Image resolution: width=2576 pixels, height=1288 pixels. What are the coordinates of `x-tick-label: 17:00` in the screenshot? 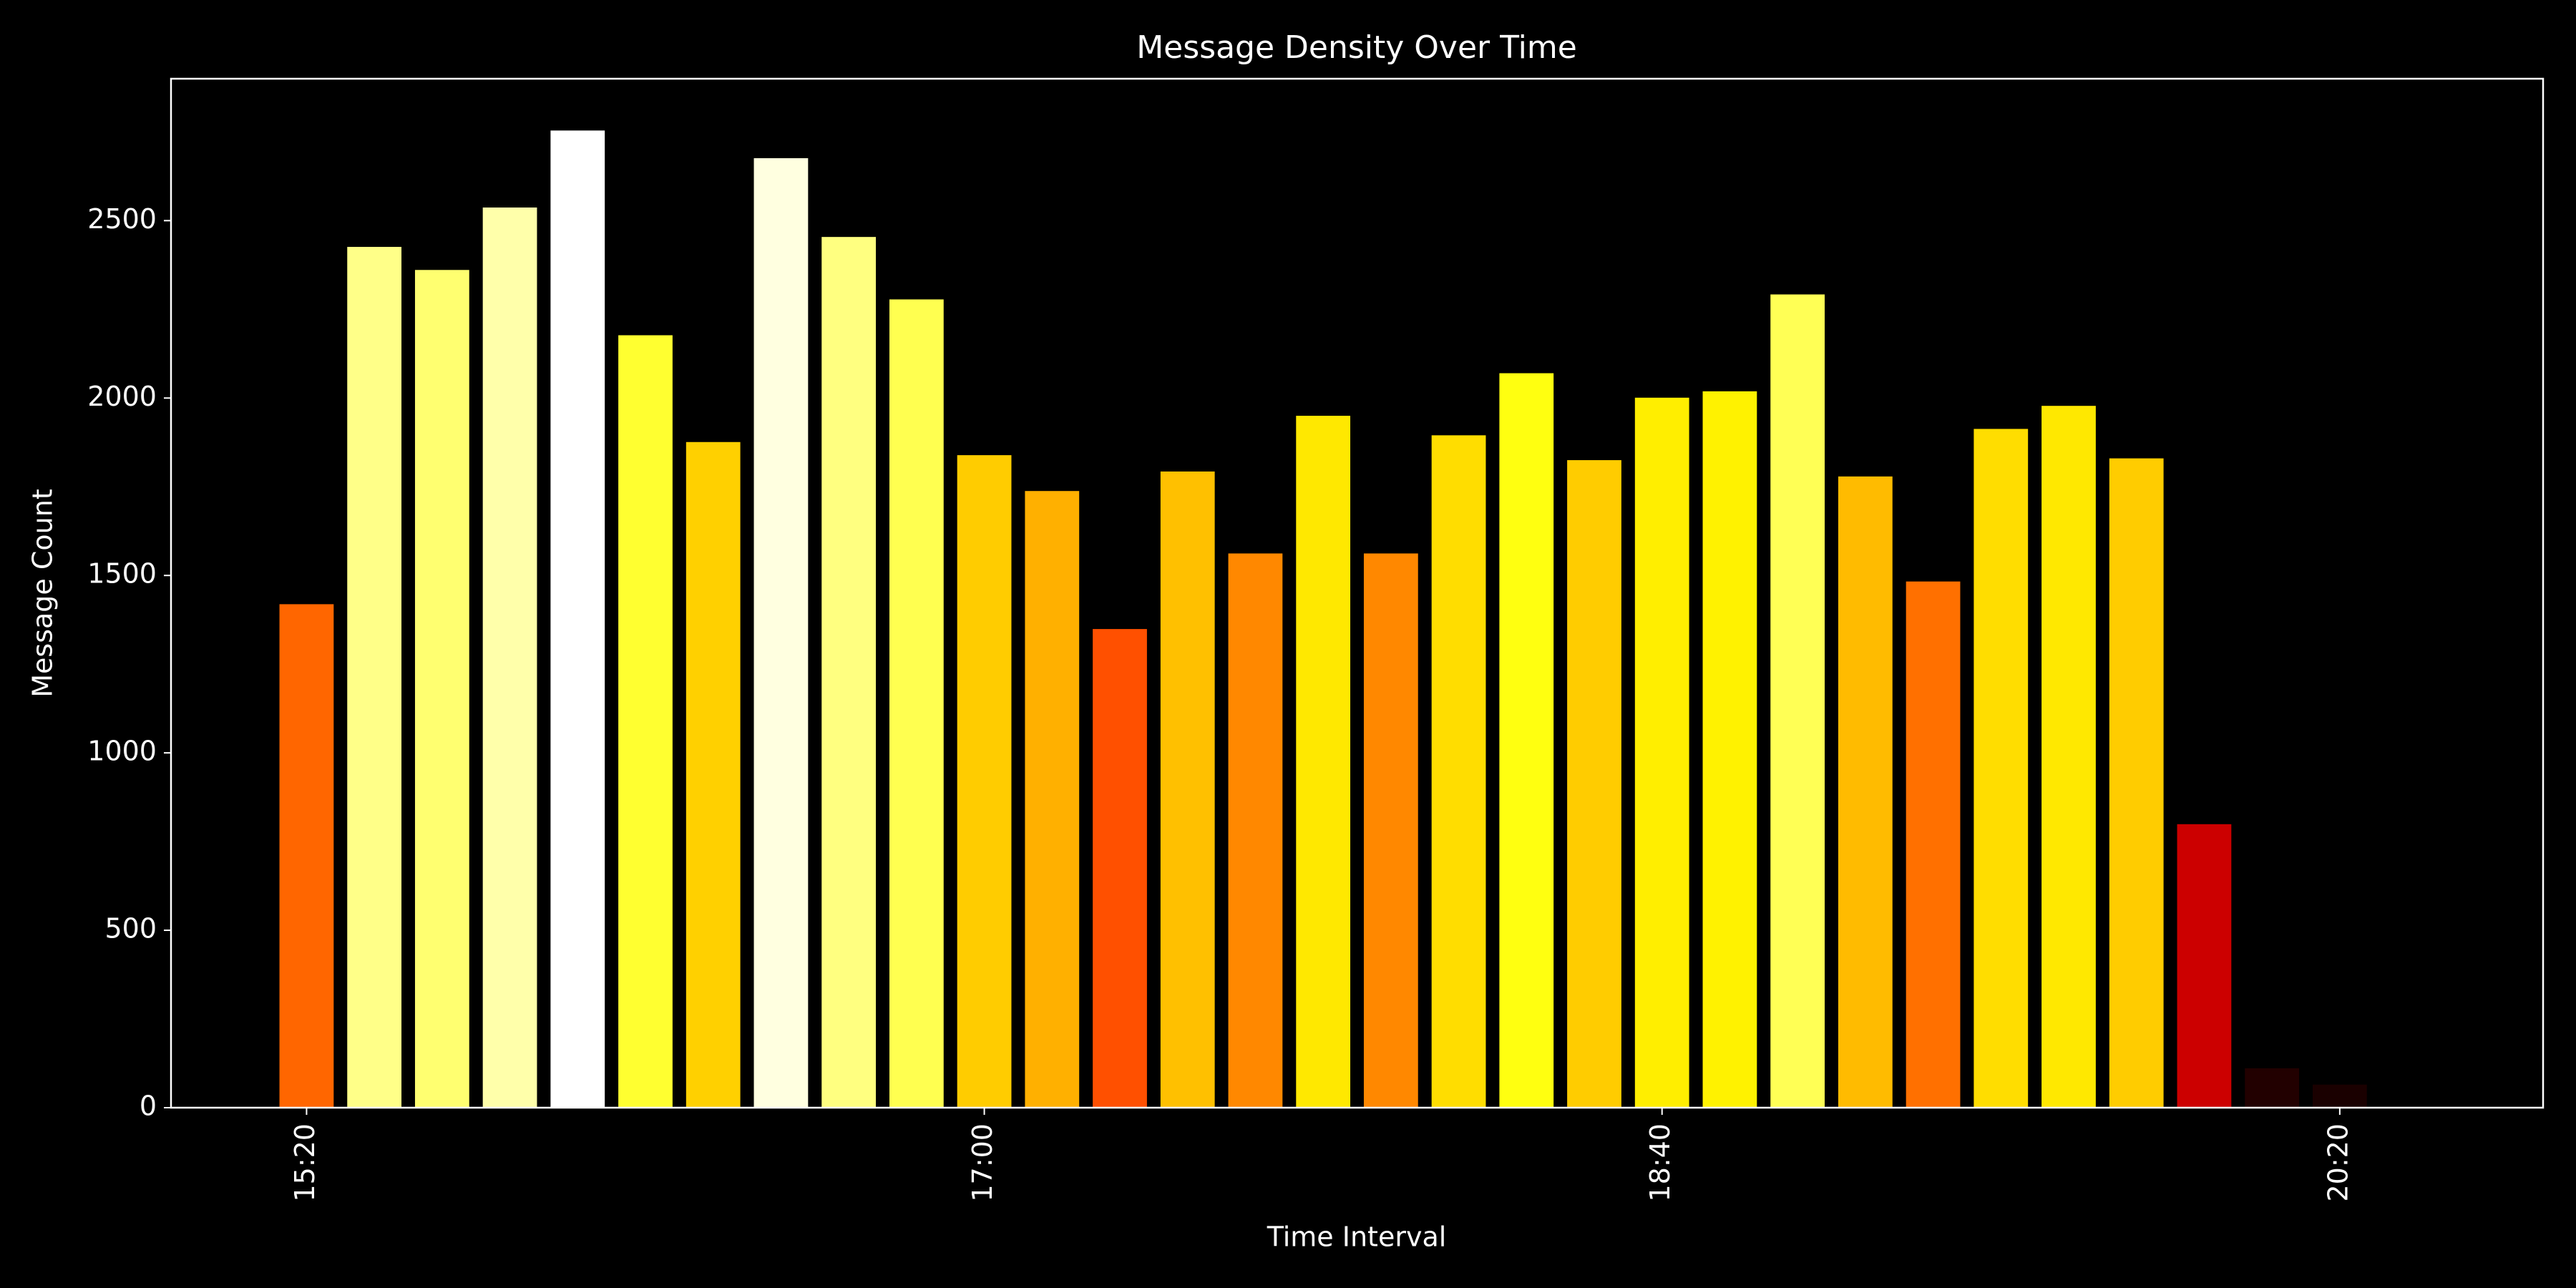 It's located at (982, 1162).